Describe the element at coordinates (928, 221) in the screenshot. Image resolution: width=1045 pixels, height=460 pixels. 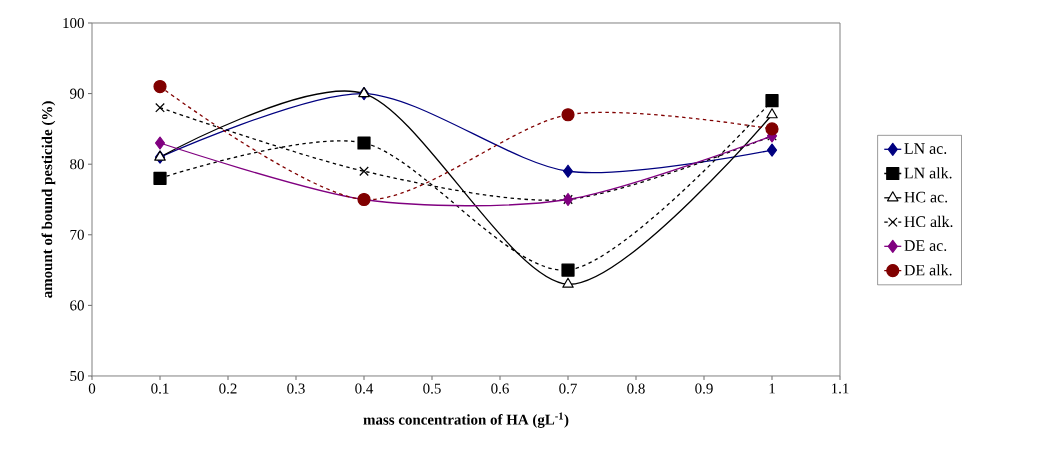
I see `legend-label: HC alk.` at that location.